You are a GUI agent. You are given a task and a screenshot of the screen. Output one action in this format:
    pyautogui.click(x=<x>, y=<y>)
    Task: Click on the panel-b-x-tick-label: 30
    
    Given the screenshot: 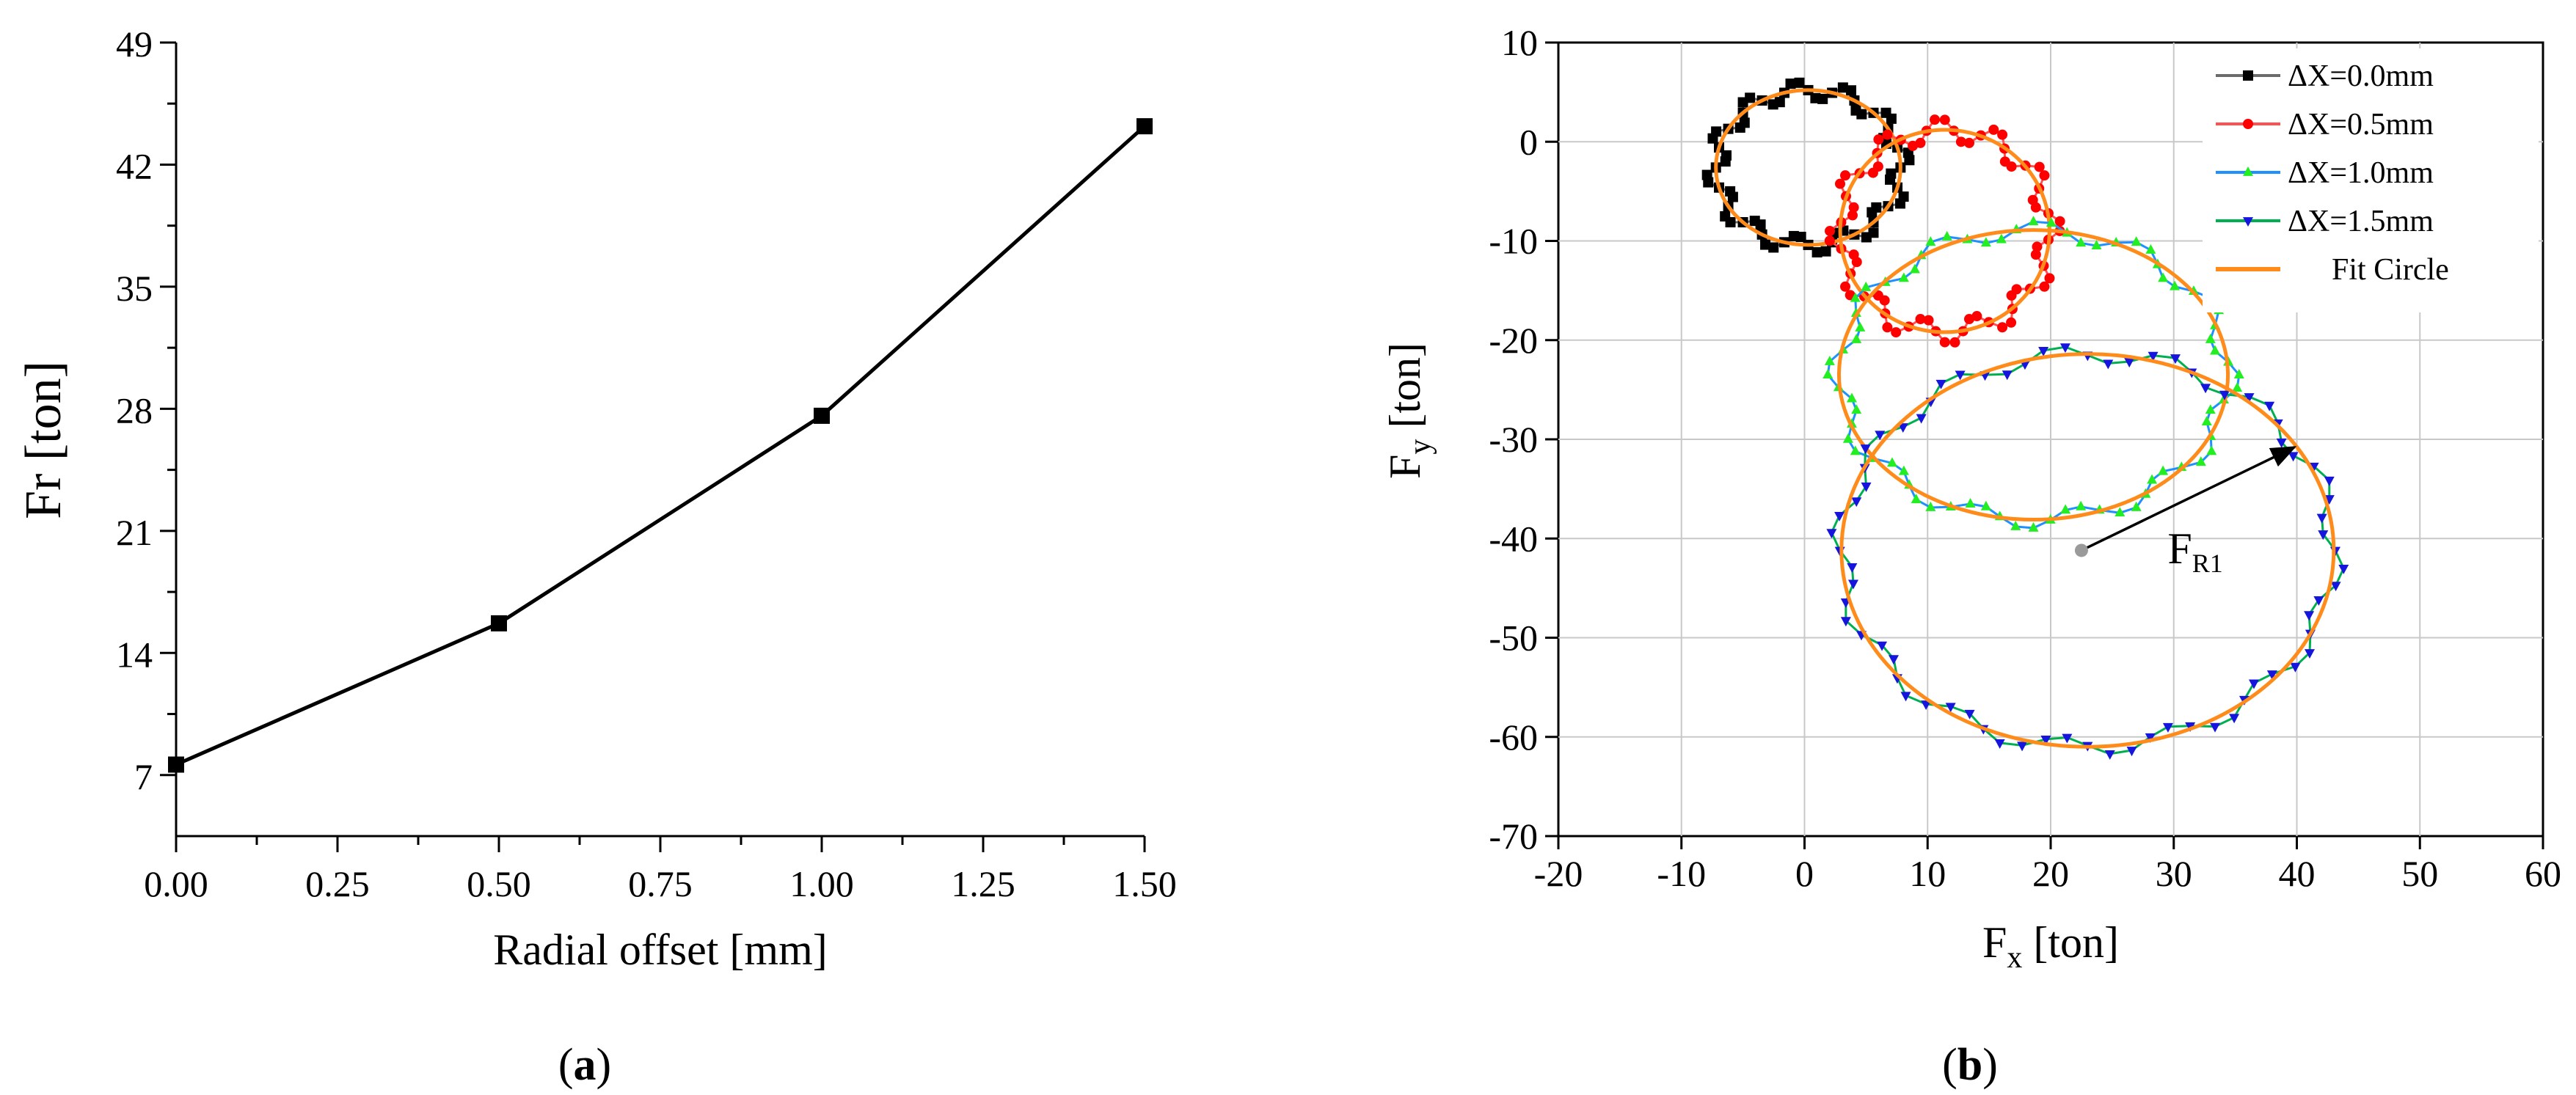 What is the action you would take?
    pyautogui.click(x=2174, y=873)
    